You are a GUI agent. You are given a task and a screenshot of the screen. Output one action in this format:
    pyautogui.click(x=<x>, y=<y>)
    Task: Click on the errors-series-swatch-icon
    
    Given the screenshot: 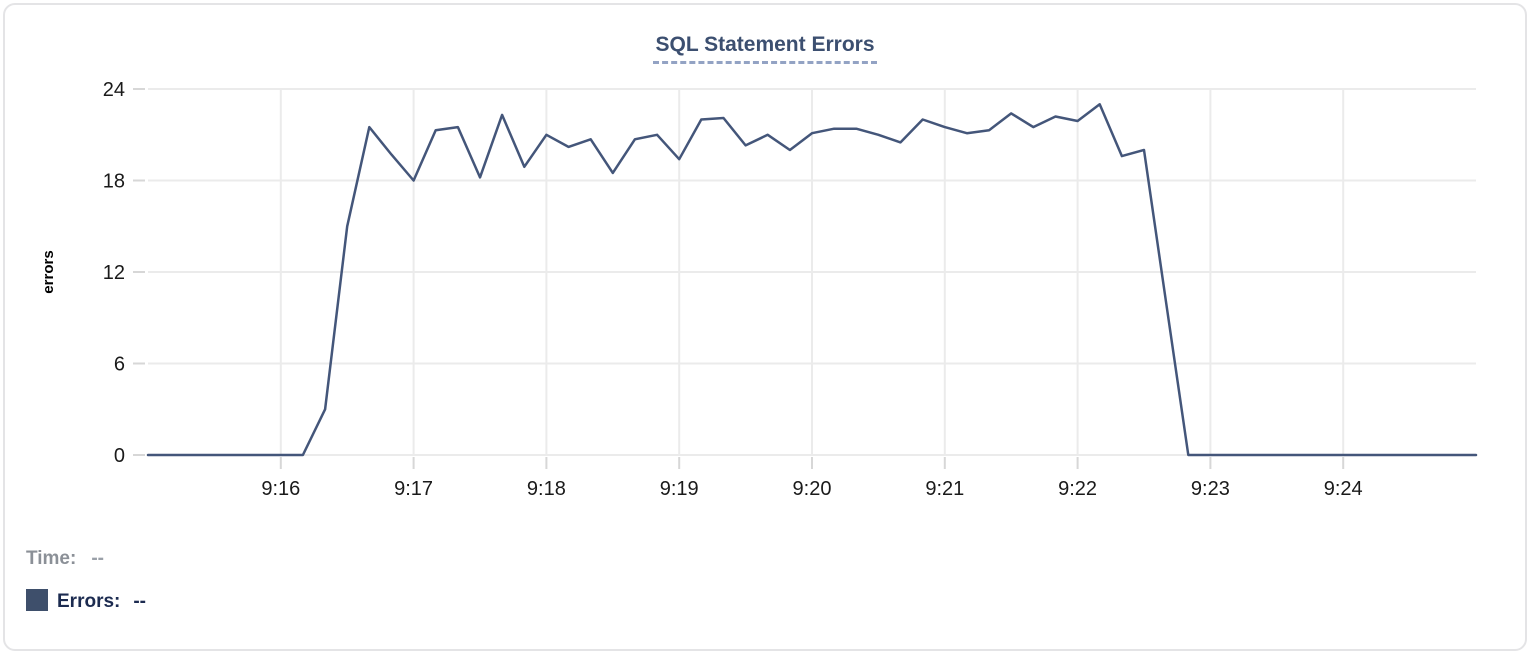 What is the action you would take?
    pyautogui.click(x=37, y=600)
    